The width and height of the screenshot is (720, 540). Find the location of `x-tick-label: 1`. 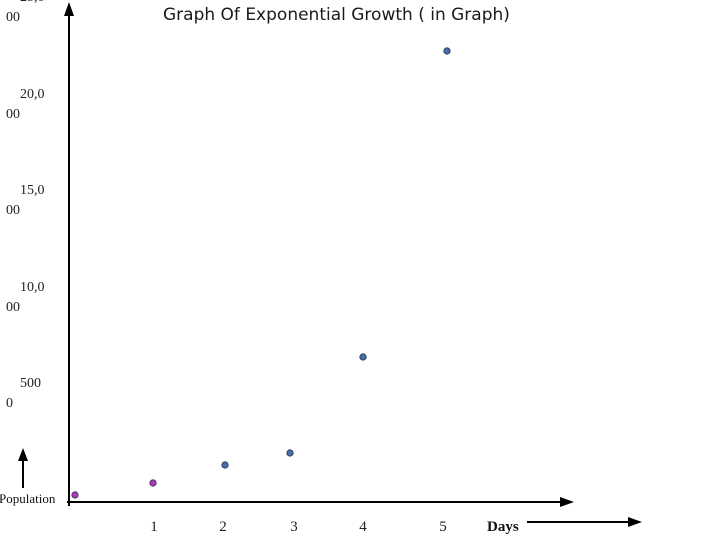

x-tick-label: 1 is located at coordinates (154, 527).